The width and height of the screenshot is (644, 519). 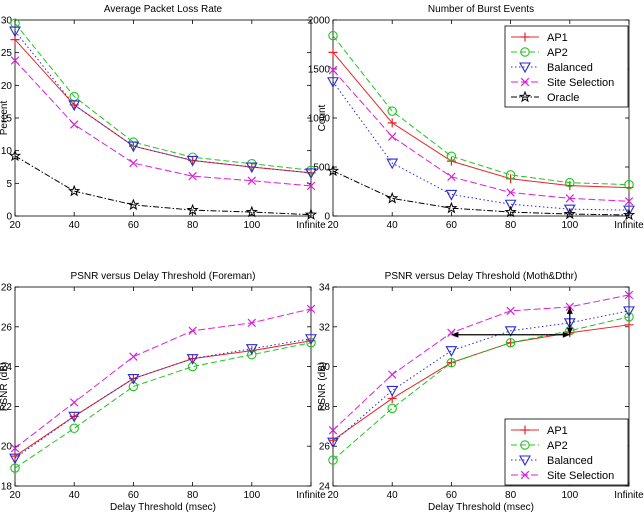 I want to click on legend-label: Oracle, so click(x=563, y=98).